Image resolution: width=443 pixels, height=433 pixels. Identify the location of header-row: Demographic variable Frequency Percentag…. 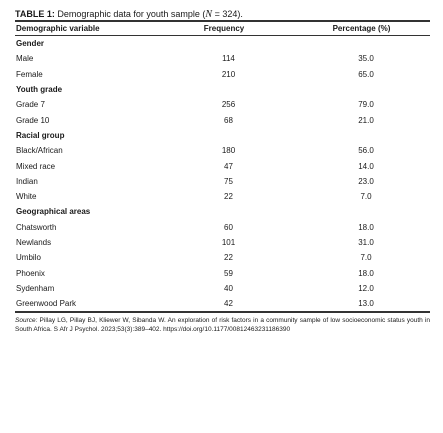
(222, 28).